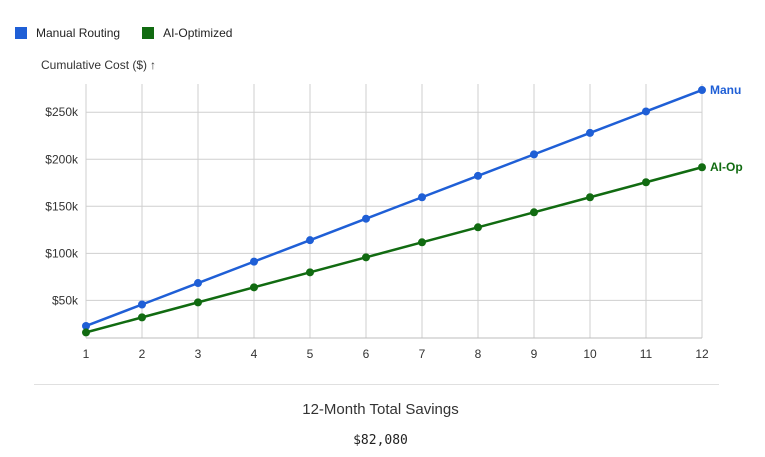  What do you see at coordinates (65, 300) in the screenshot?
I see `y-tick-label-50000: $50k` at bounding box center [65, 300].